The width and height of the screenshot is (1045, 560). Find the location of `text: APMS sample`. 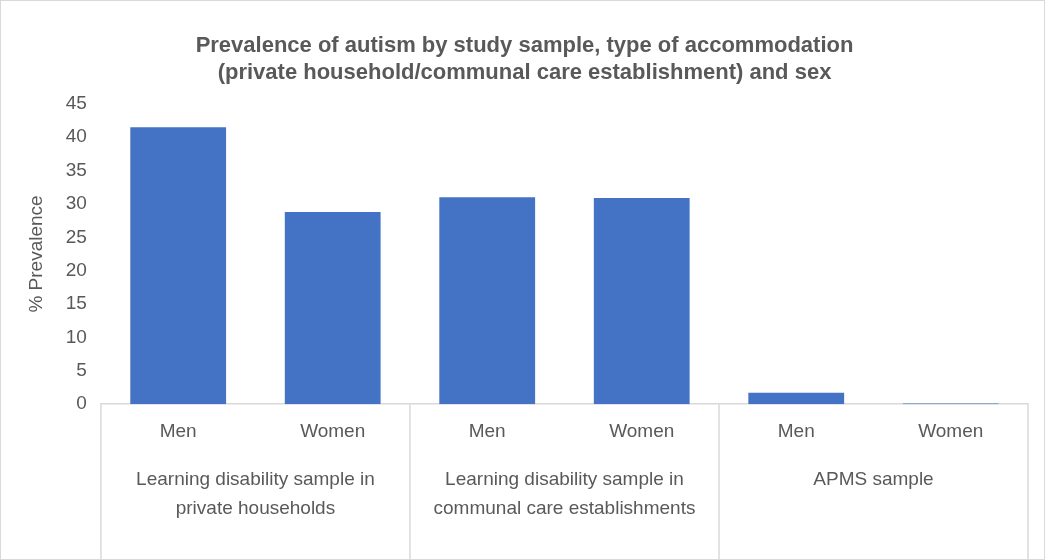

text: APMS sample is located at coordinates (873, 478).